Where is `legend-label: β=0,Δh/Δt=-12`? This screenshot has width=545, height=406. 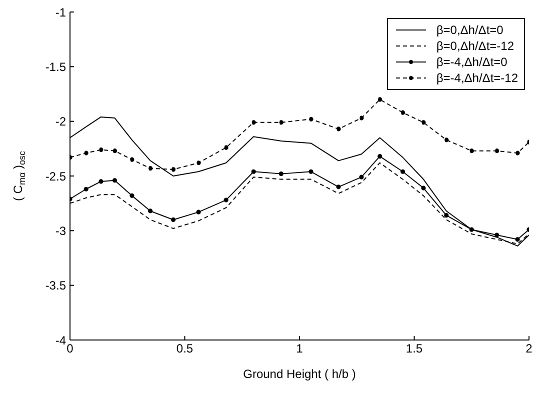 legend-label: β=0,Δh/Δt=-12 is located at coordinates (475, 46).